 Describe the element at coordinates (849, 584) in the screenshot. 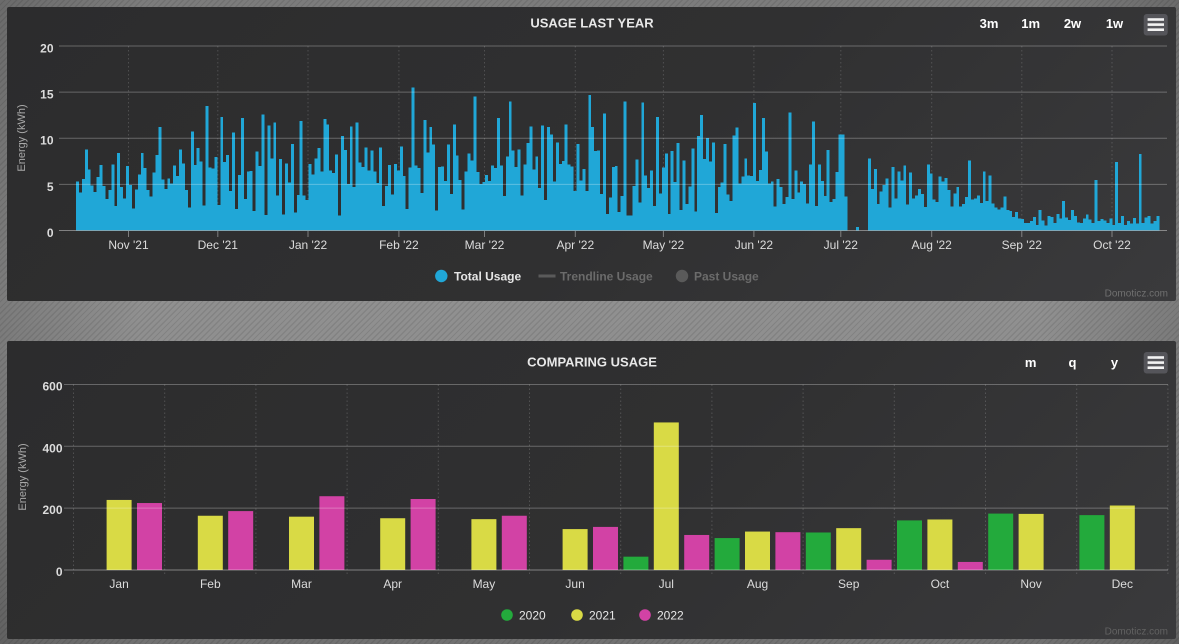

I see `svg-text: Sep` at that location.